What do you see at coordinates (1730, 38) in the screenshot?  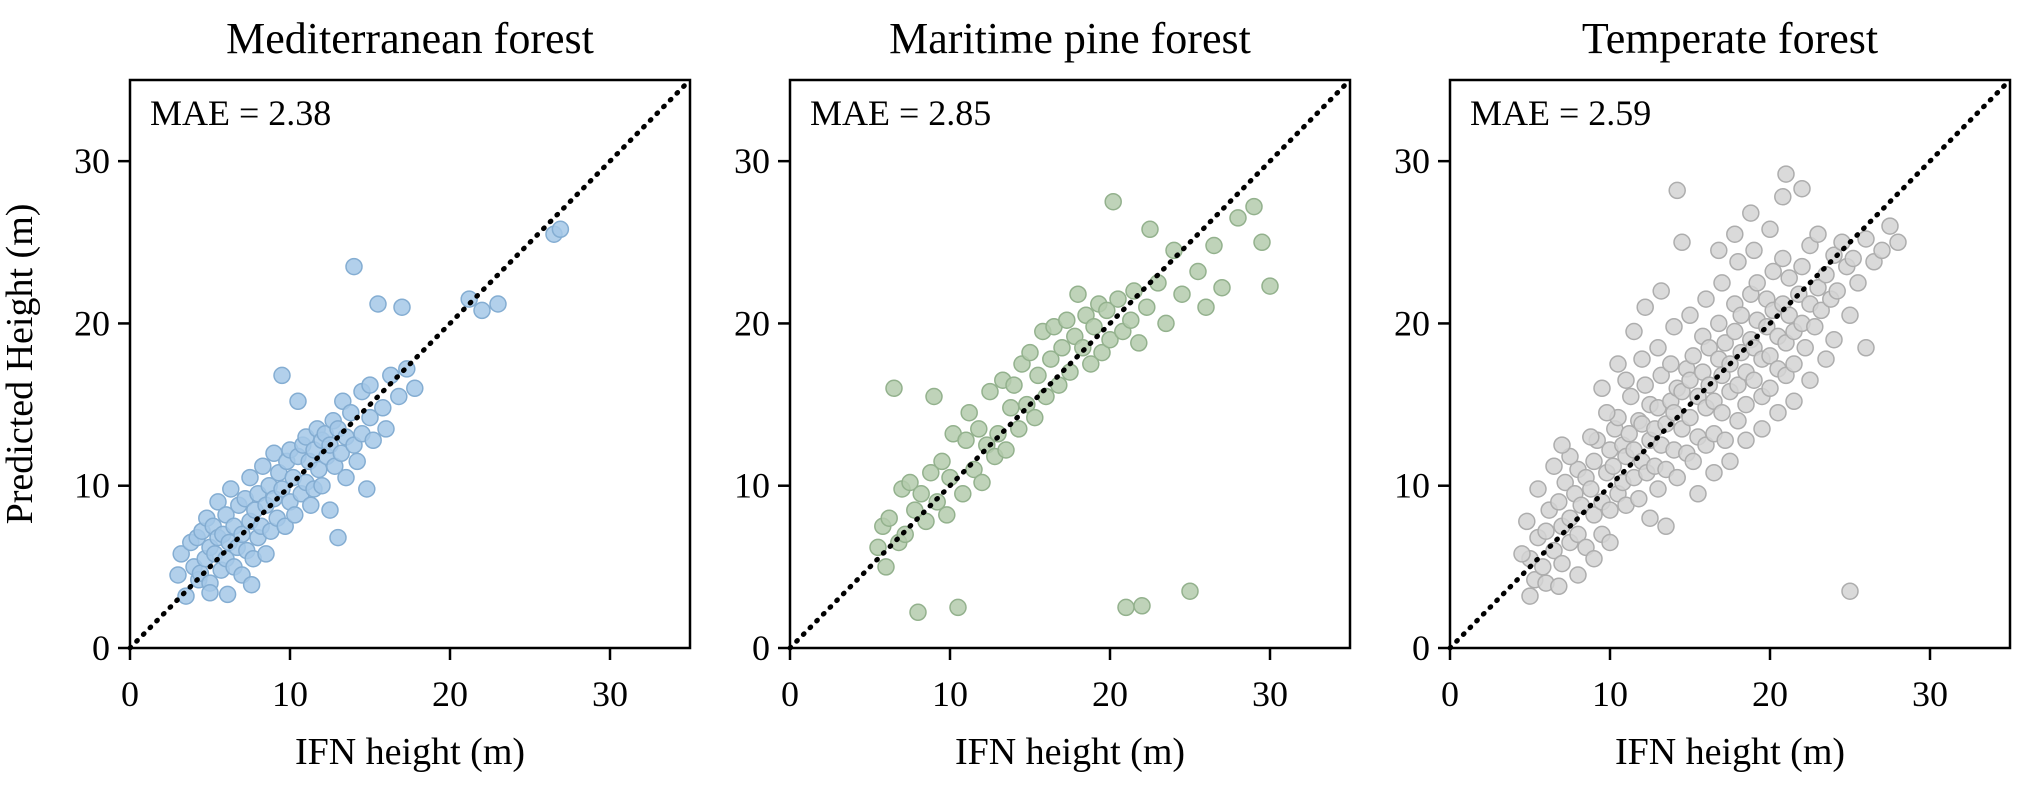 I see `panel-title-temperate: Temperate forest` at bounding box center [1730, 38].